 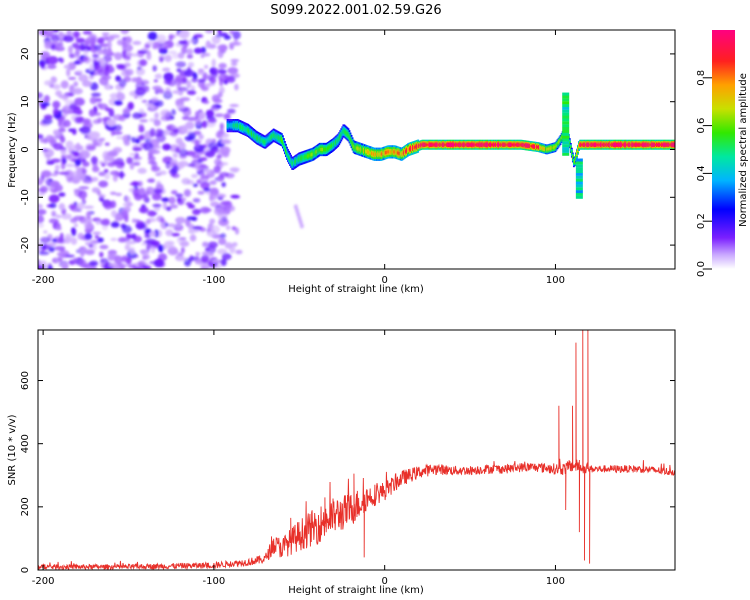 What do you see at coordinates (25, 197) in the screenshot?
I see `spectrogram-y-tick-label: -10` at bounding box center [25, 197].